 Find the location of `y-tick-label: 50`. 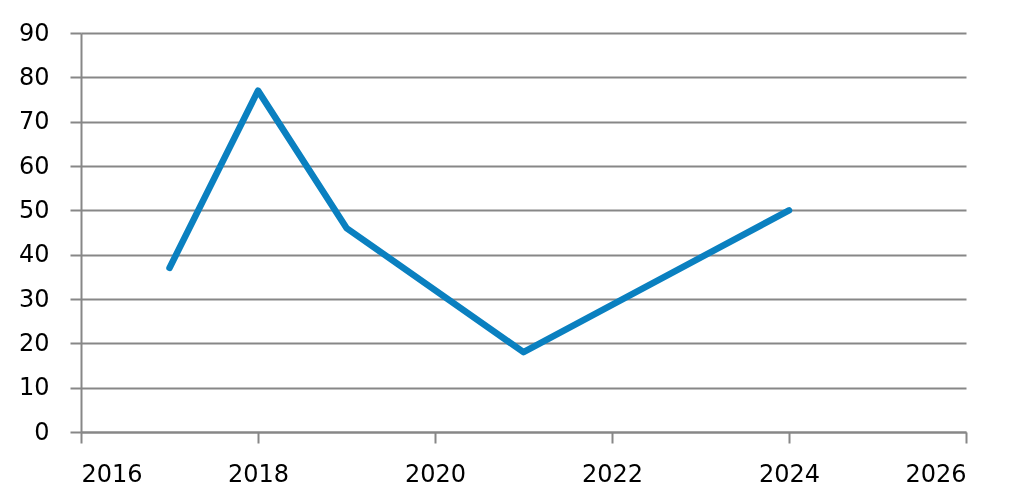

y-tick-label: 50 is located at coordinates (34, 209).